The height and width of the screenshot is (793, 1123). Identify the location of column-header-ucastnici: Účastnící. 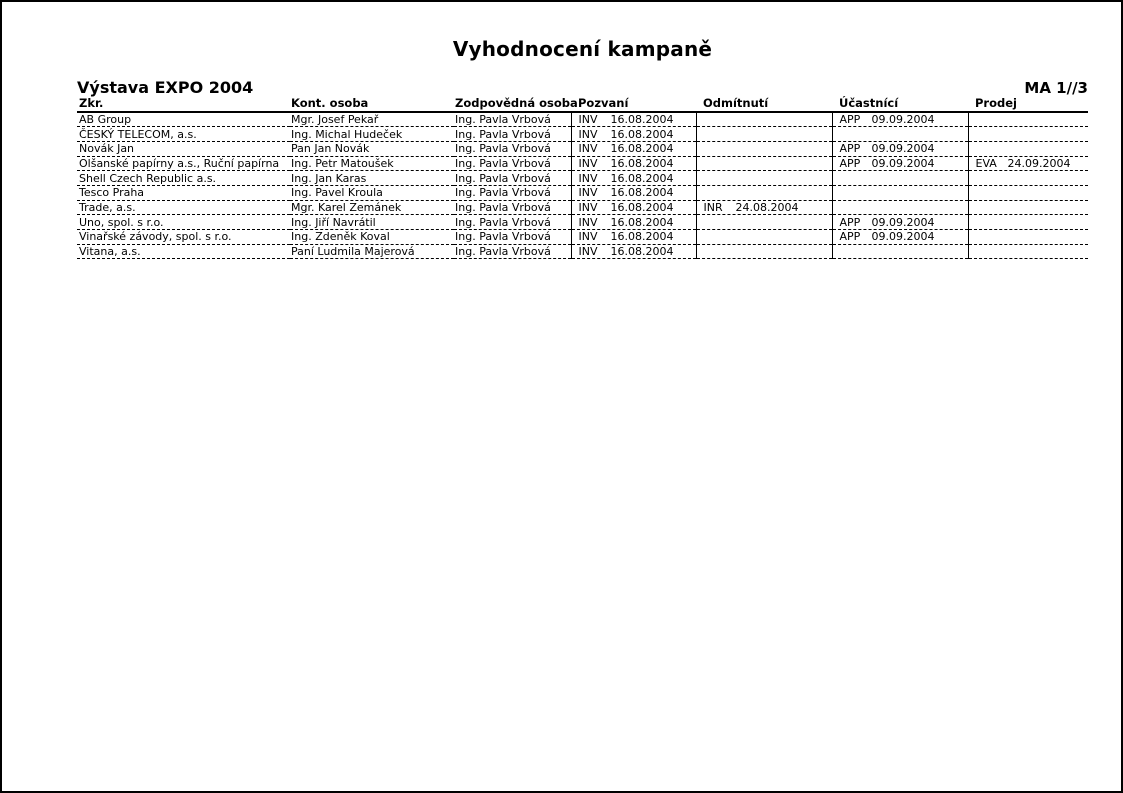
(900, 104).